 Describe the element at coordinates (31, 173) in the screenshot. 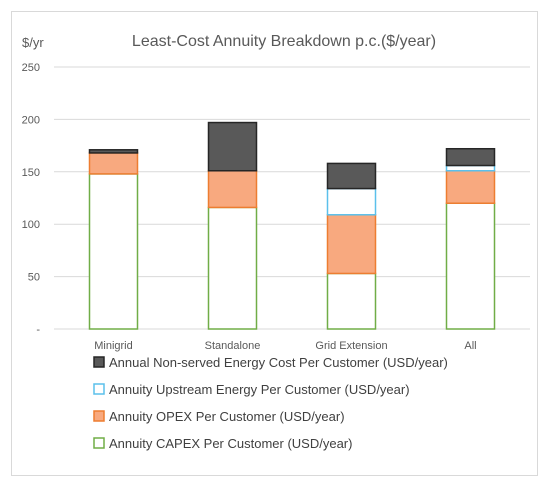

I see `y-tick-label: 150` at that location.